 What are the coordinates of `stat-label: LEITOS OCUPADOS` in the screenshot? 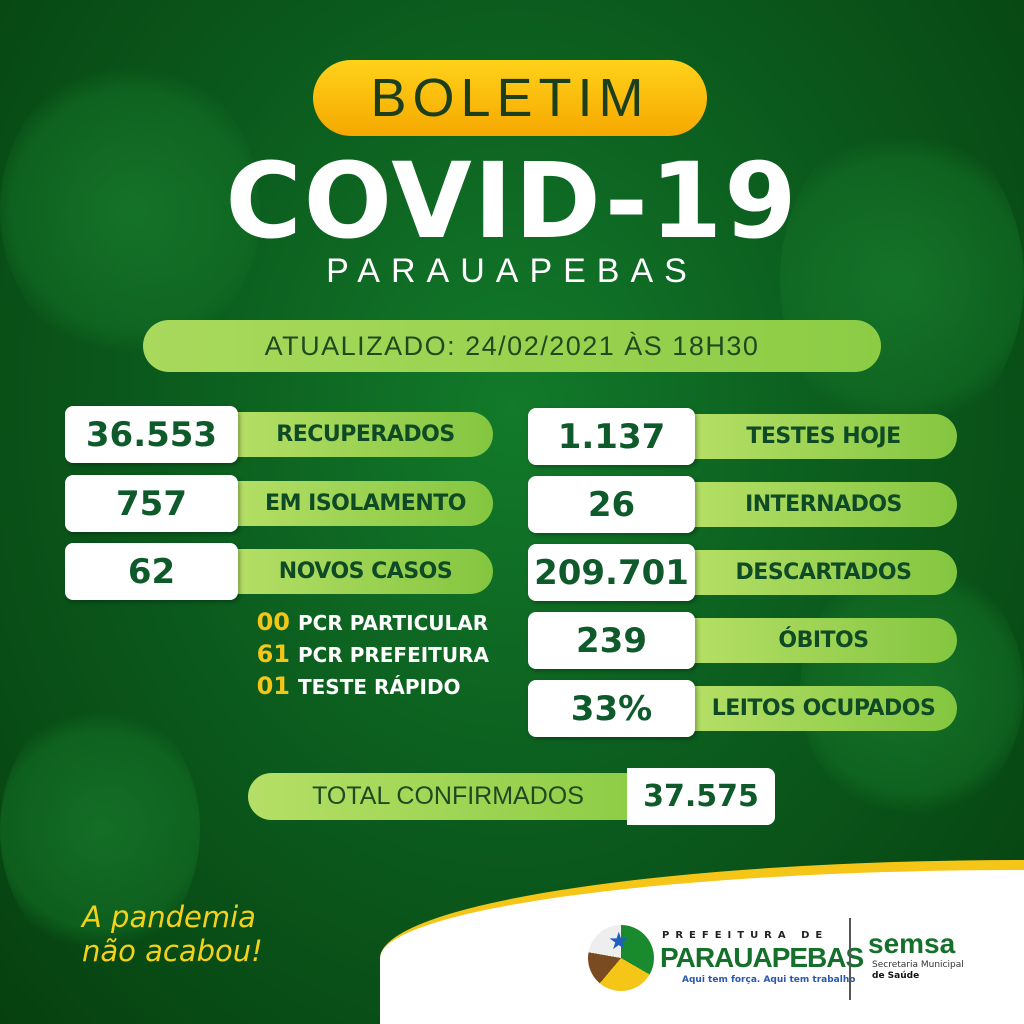 It's located at (823, 708).